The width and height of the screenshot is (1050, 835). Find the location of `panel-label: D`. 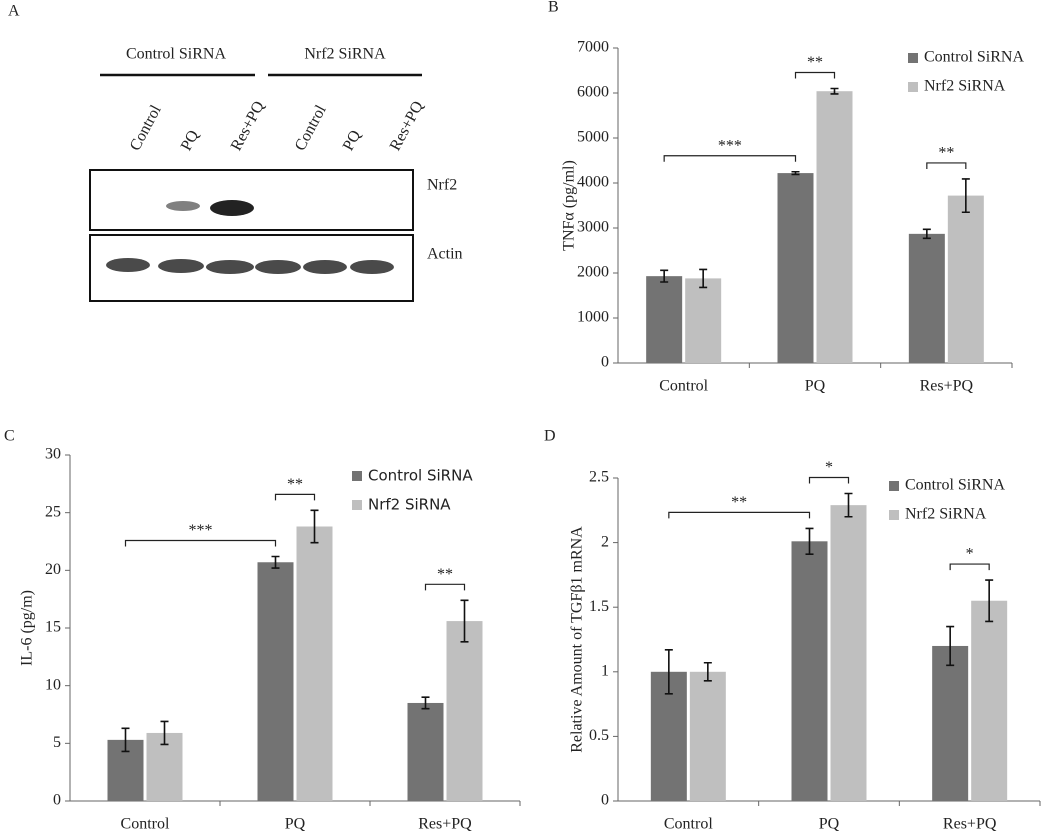

panel-label: D is located at coordinates (550, 436).